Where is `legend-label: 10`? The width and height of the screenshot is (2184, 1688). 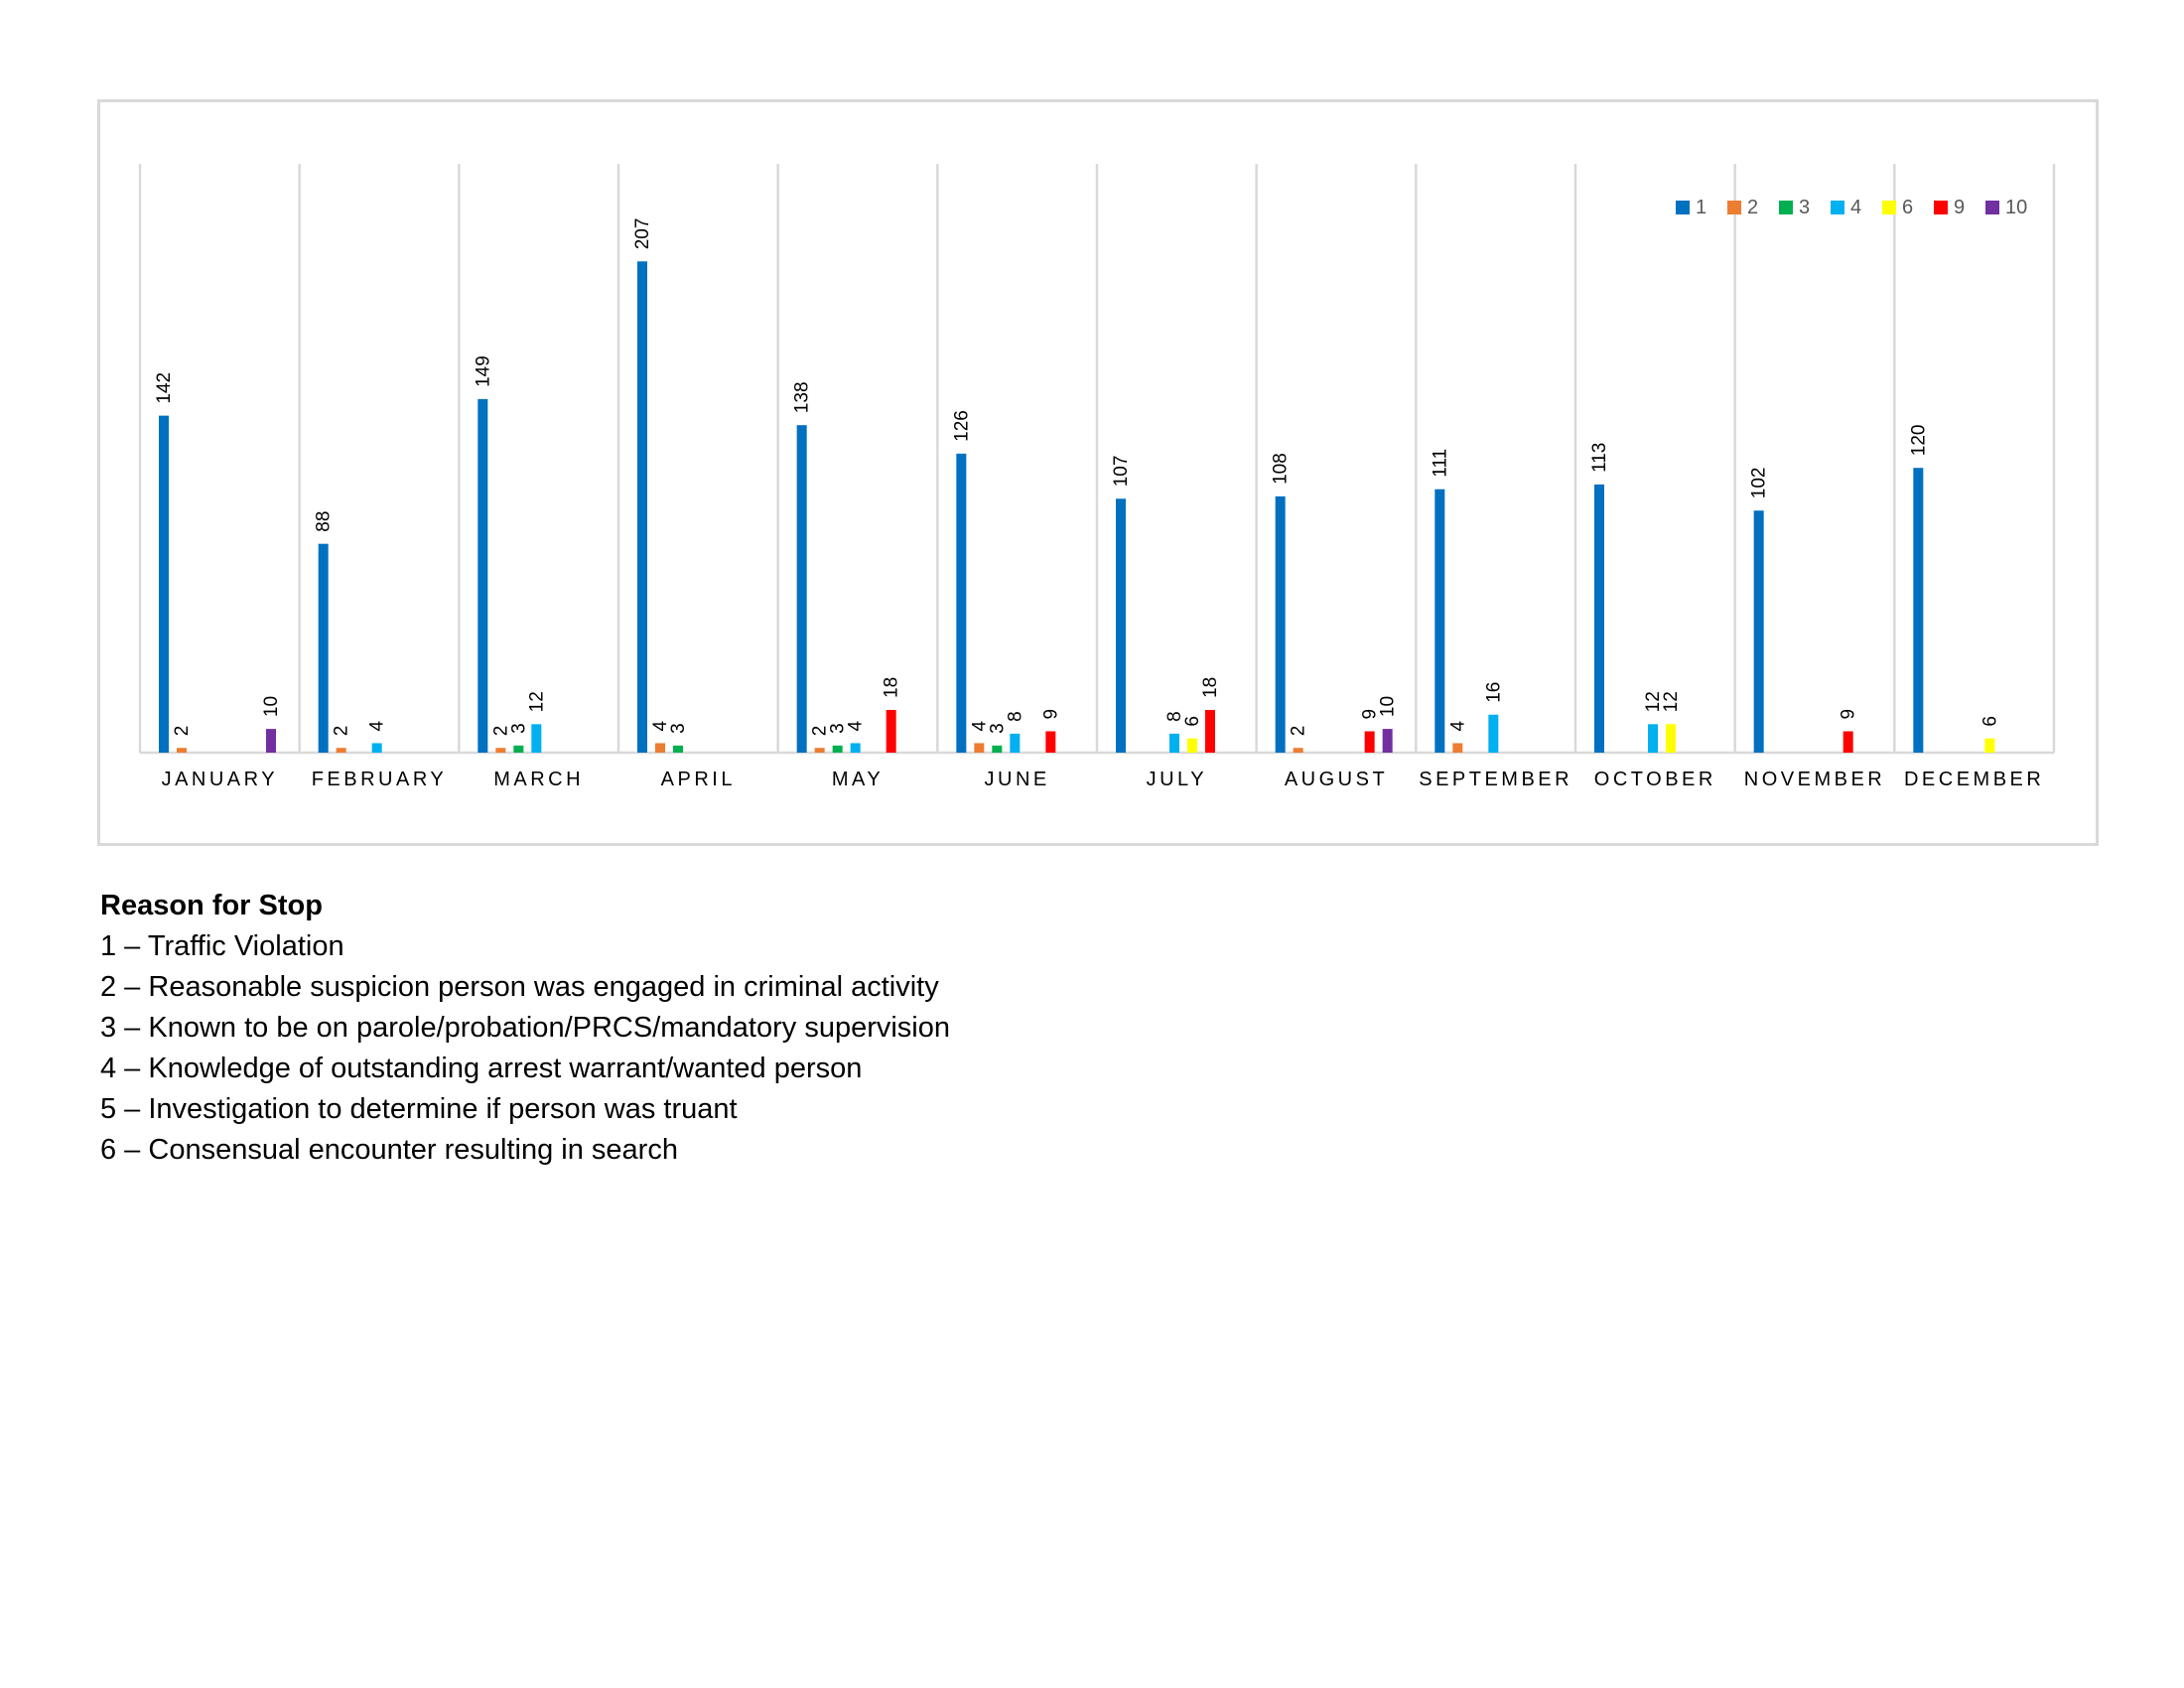 legend-label: 10 is located at coordinates (2016, 207).